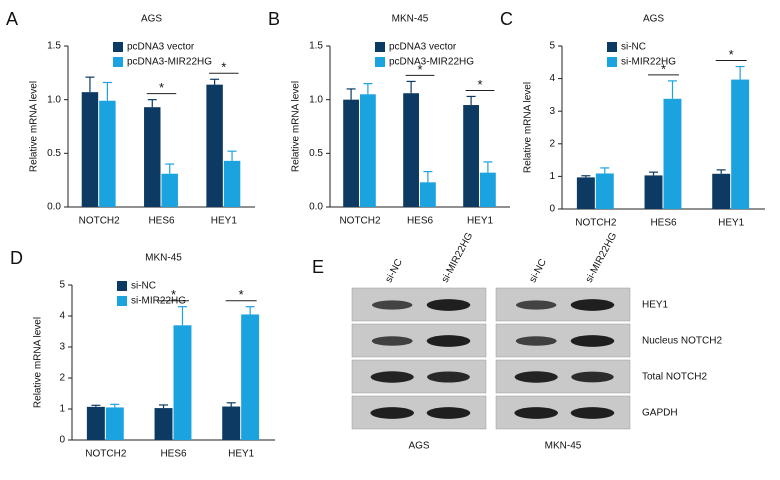 Image resolution: width=780 pixels, height=480 pixels. I want to click on lane-label: si-NC, so click(537, 270).